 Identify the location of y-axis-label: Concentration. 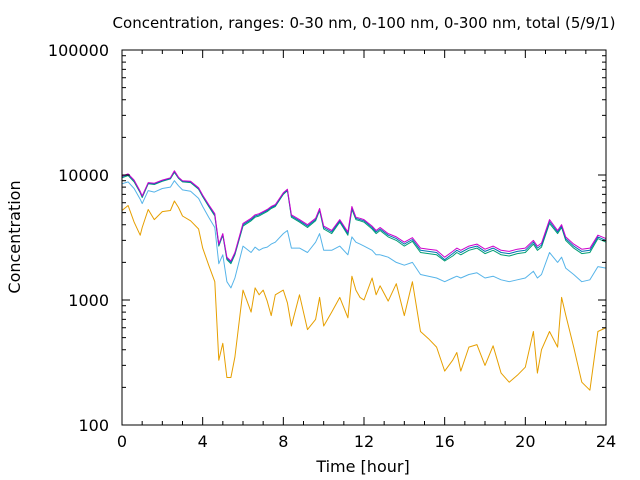
(14, 236).